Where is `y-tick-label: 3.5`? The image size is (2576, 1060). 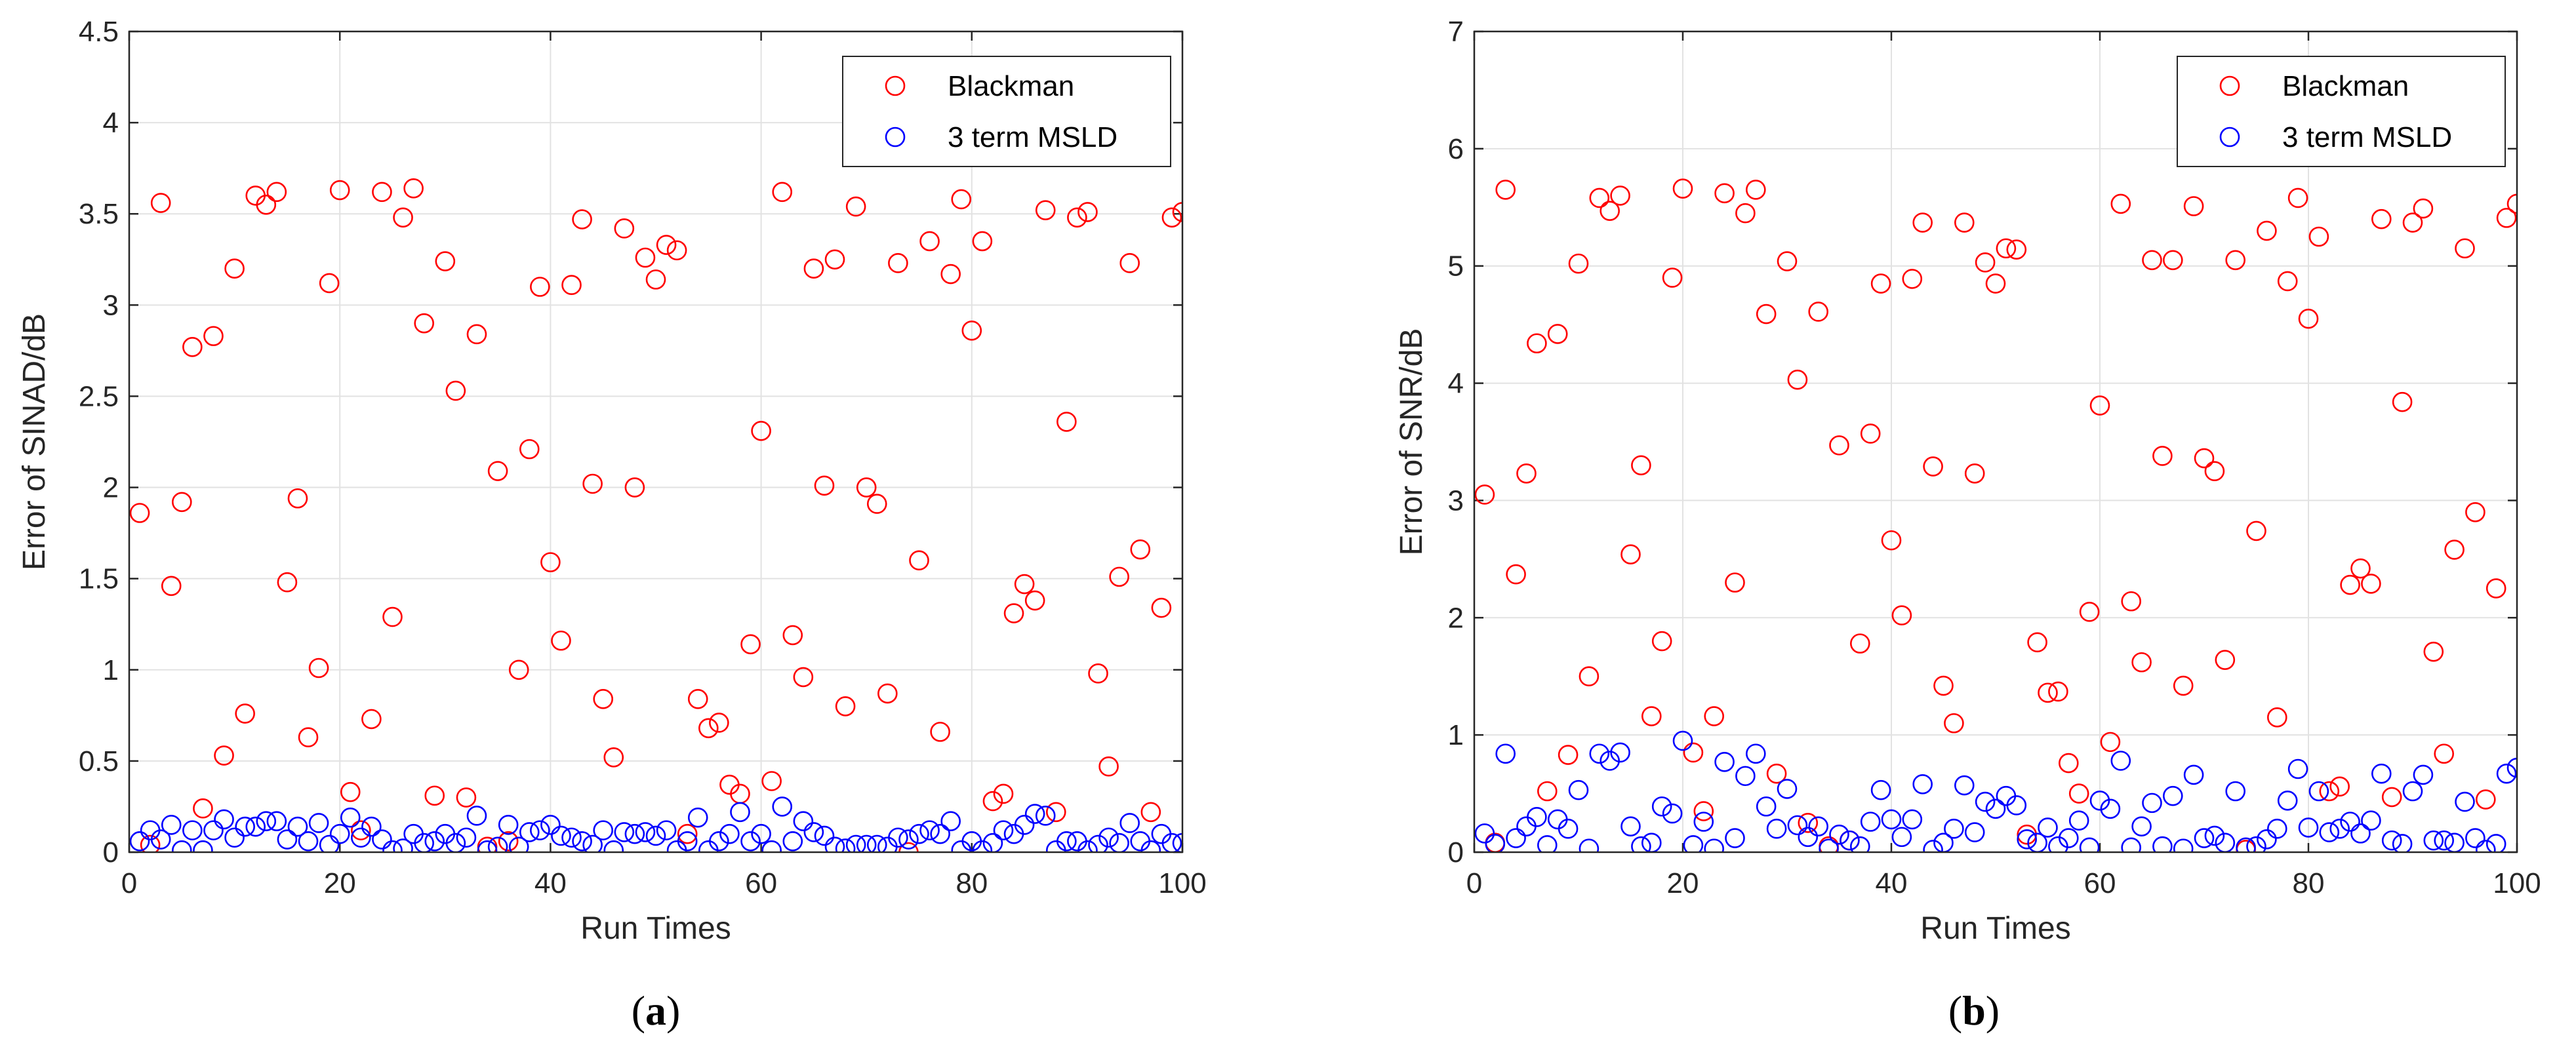
y-tick-label: 3.5 is located at coordinates (99, 214).